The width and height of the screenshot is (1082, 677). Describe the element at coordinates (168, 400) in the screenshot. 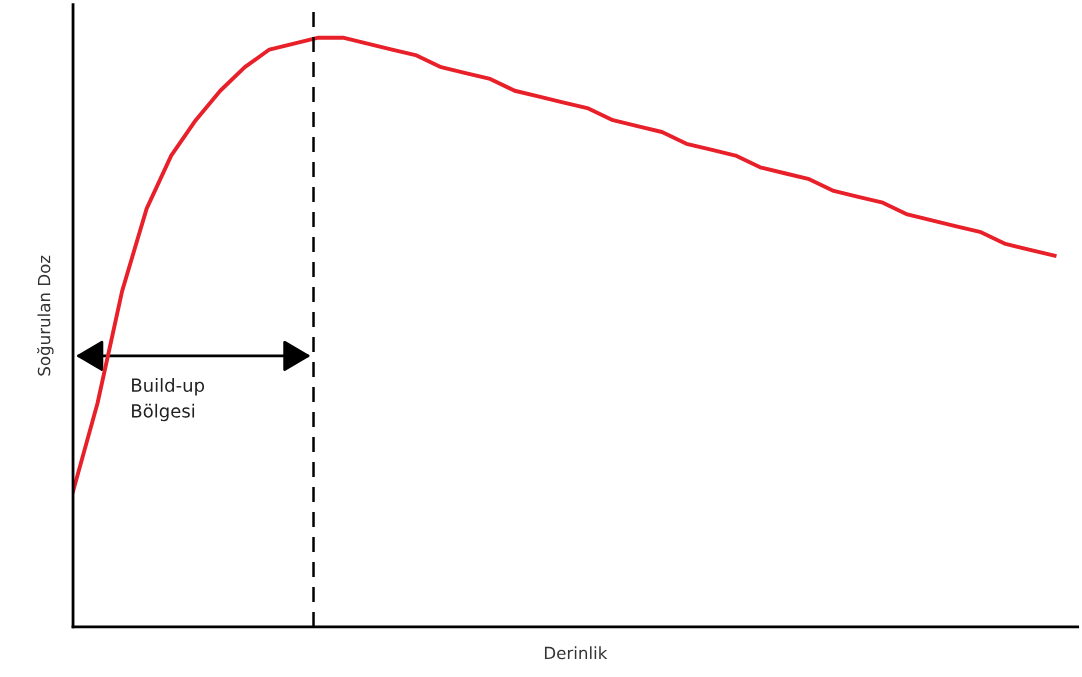

I see `annotation: Build-up Bölgesi` at that location.